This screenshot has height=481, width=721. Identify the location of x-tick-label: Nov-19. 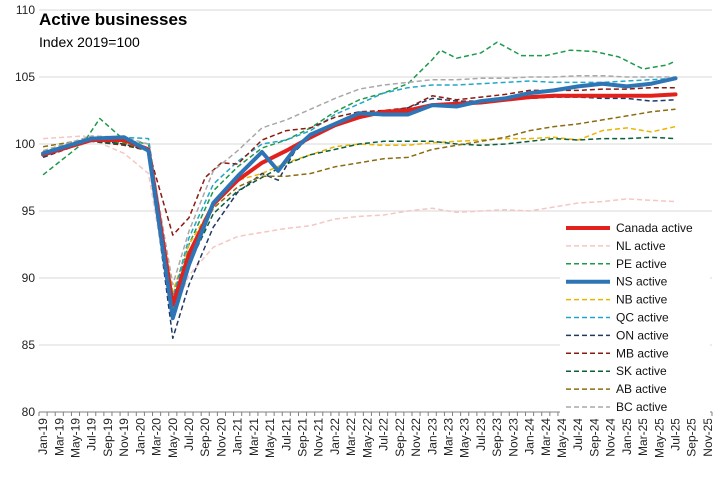
(124, 437).